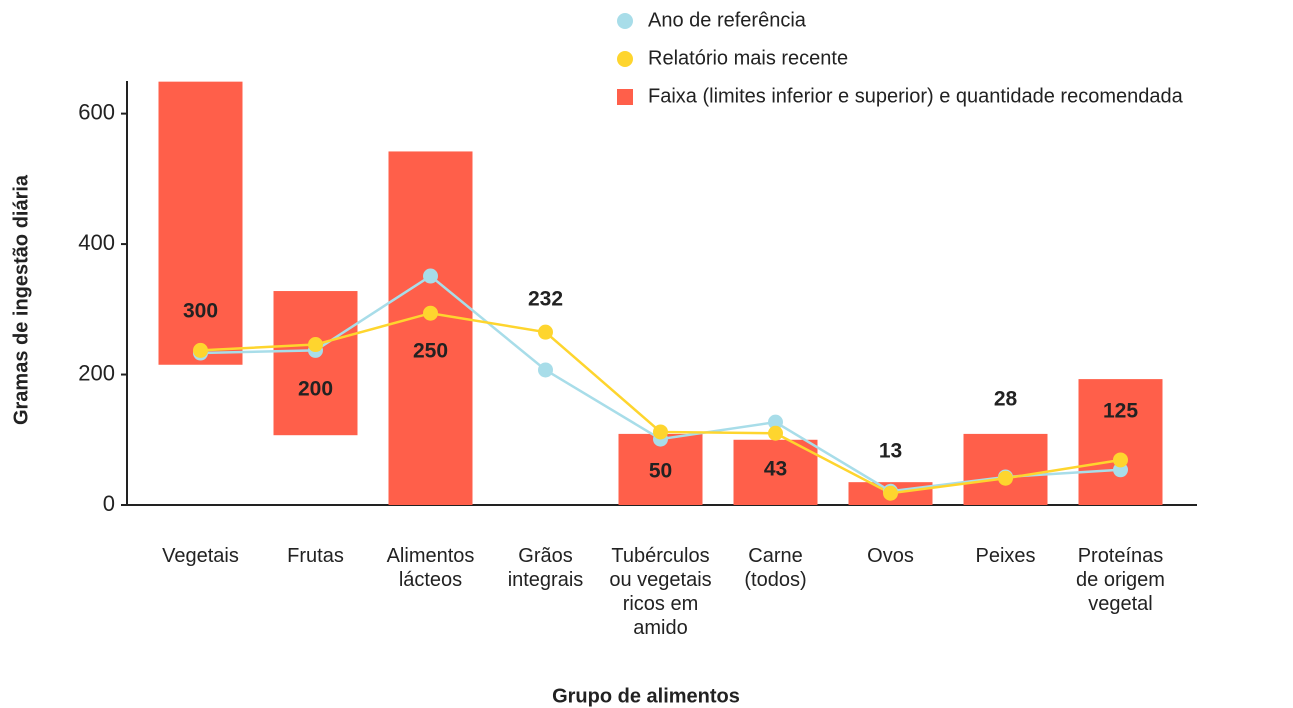 This screenshot has height=708, width=1293. I want to click on x-tick-label-line: Ovos, so click(890, 556).